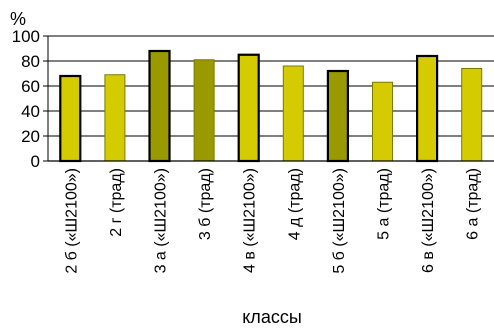 This screenshot has width=494, height=330. I want to click on x-tick-label: 6 а (трад), so click(473, 204).